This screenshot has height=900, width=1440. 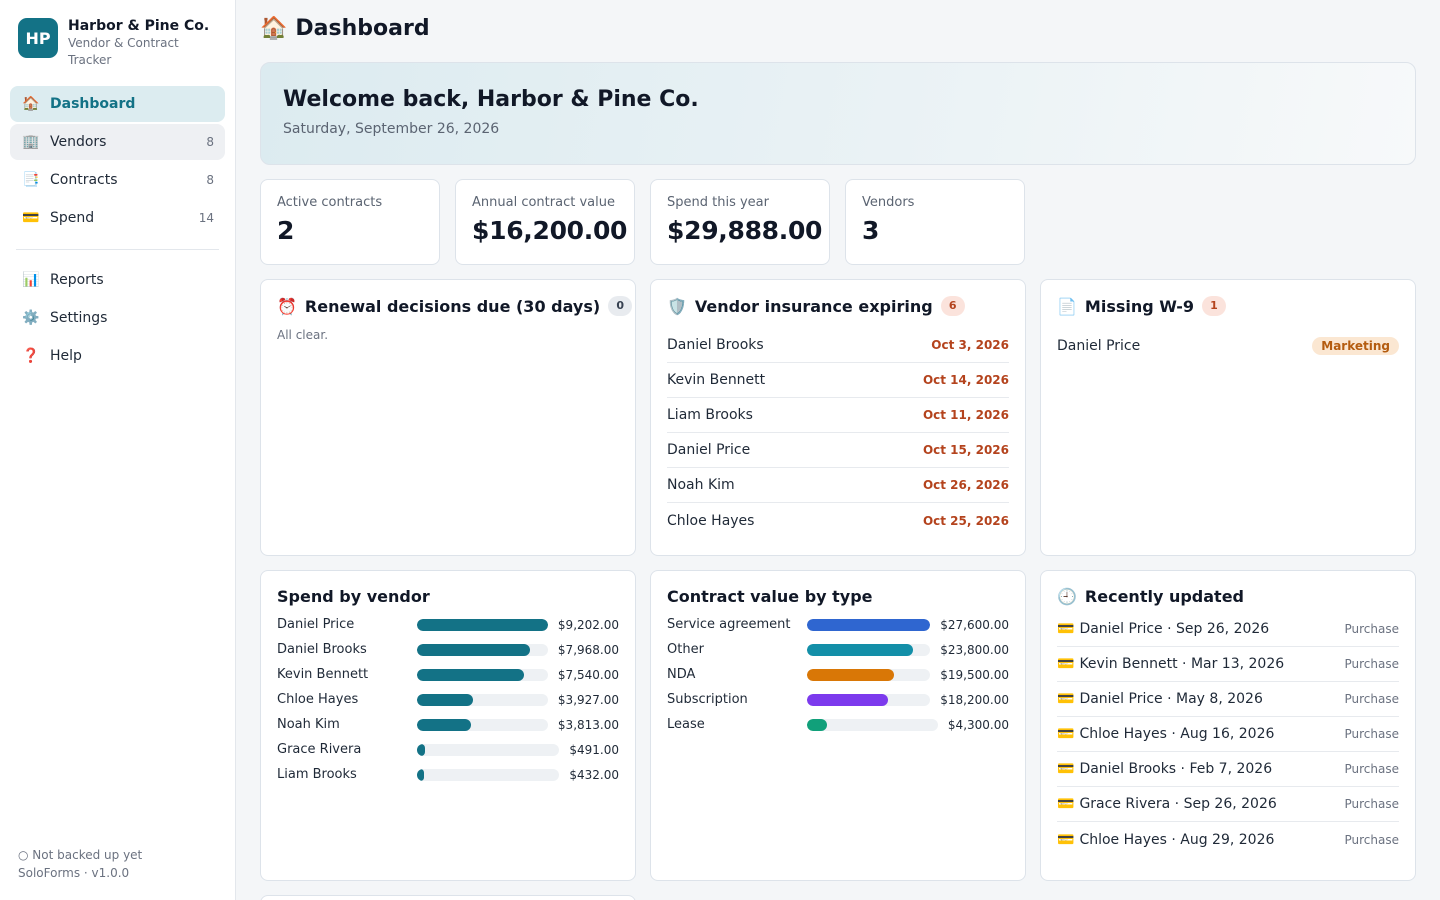 What do you see at coordinates (1182, 664) in the screenshot?
I see `recent-item-label: Kevin Bennett · Mar 13, 2026` at bounding box center [1182, 664].